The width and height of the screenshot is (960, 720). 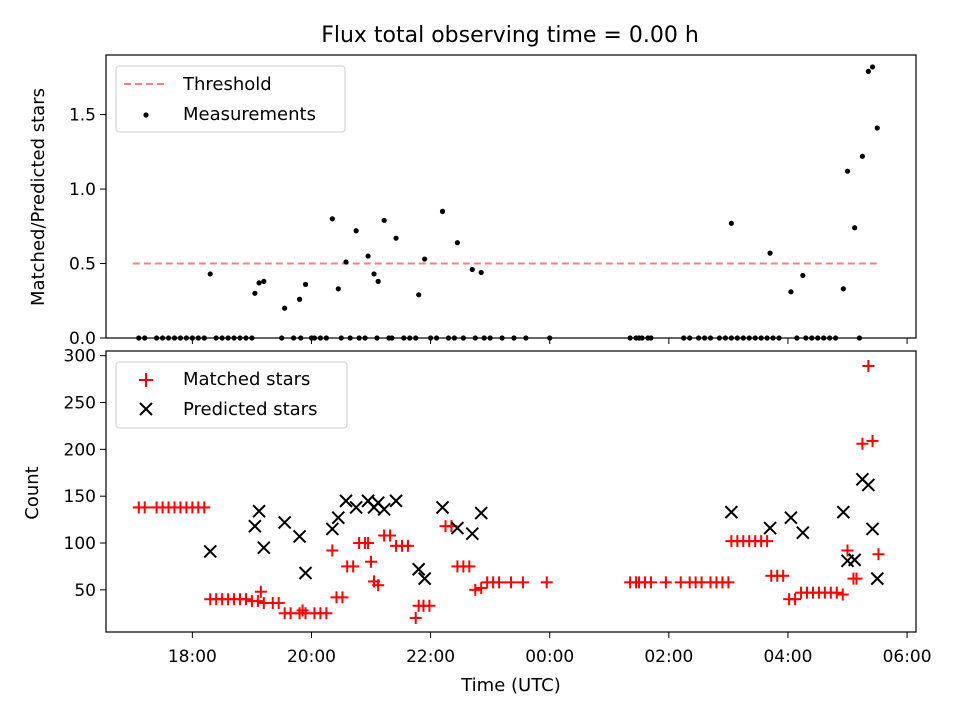 What do you see at coordinates (80, 357) in the screenshot?
I see `bottom-ytick-label: 300` at bounding box center [80, 357].